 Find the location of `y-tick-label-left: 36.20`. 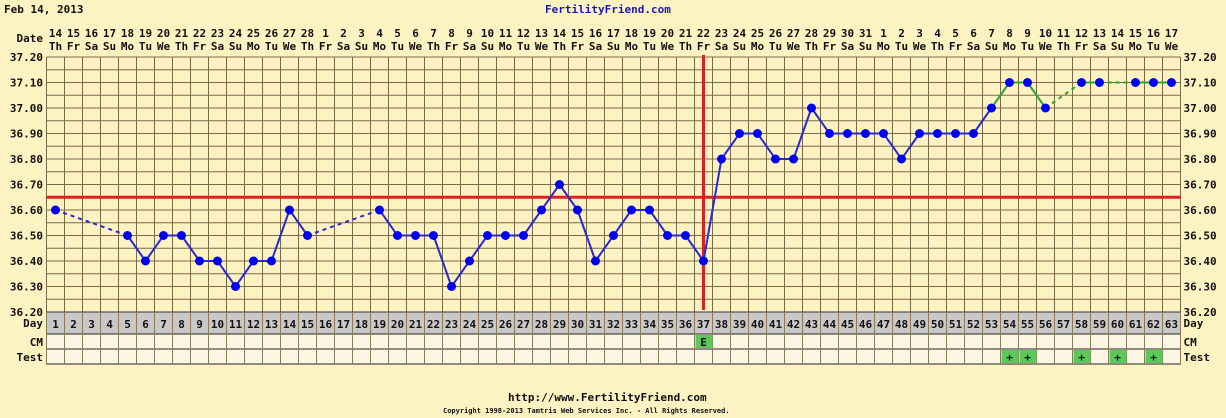

y-tick-label-left: 36.20 is located at coordinates (26, 312).